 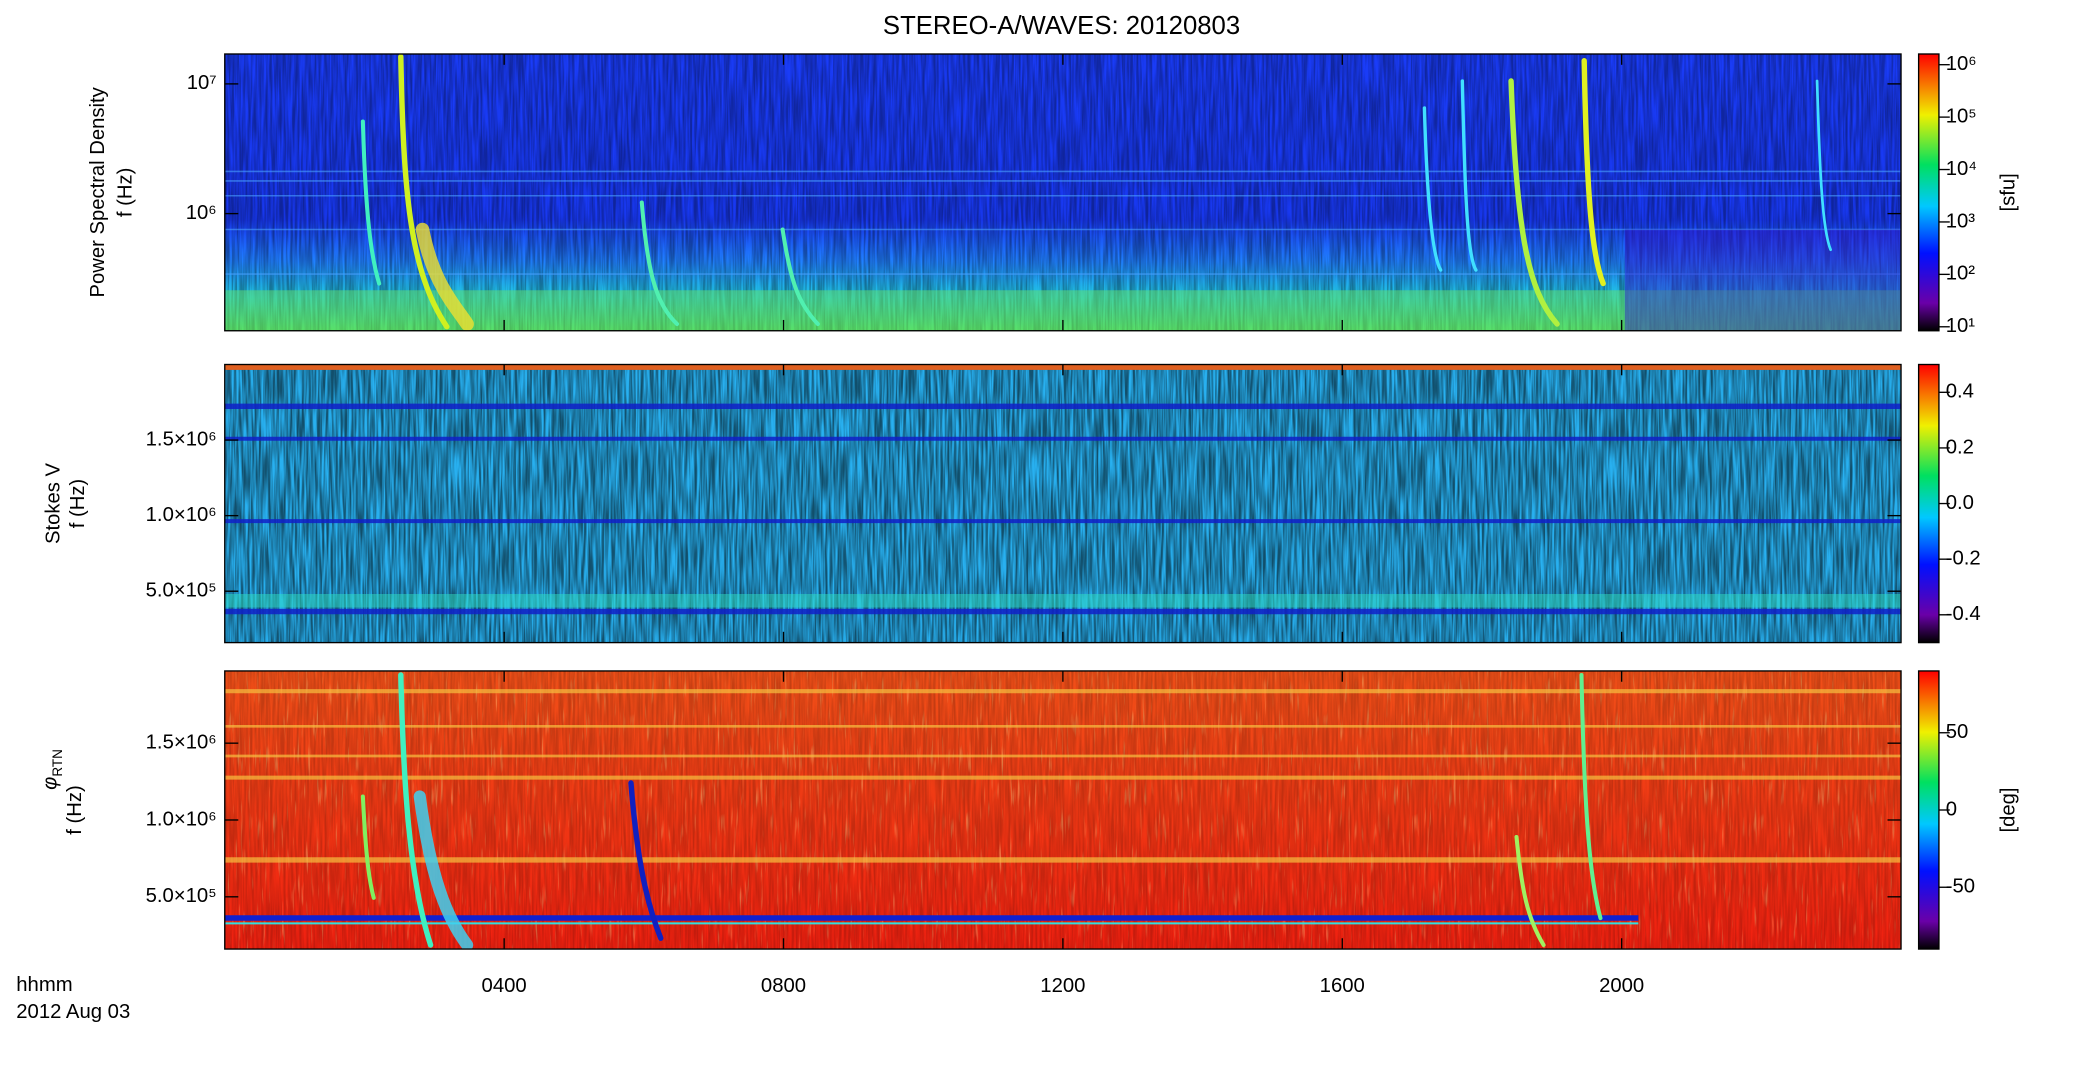 I want to click on chart-title: STEREO-A/WAVES: 20120803, so click(x=1061, y=26).